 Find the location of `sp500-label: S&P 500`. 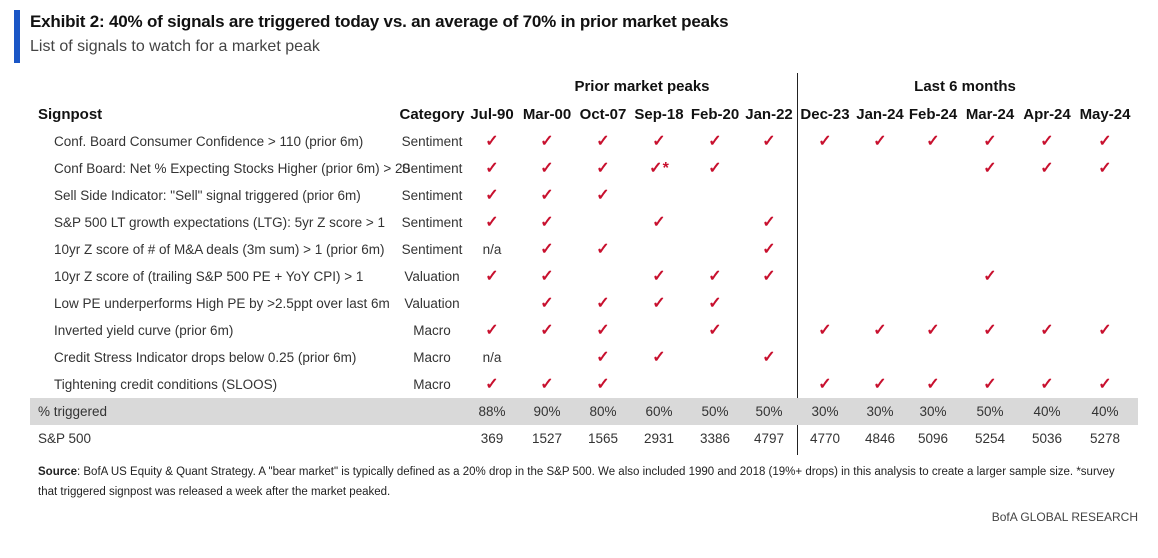

sp500-label: S&P 500 is located at coordinates (65, 438).